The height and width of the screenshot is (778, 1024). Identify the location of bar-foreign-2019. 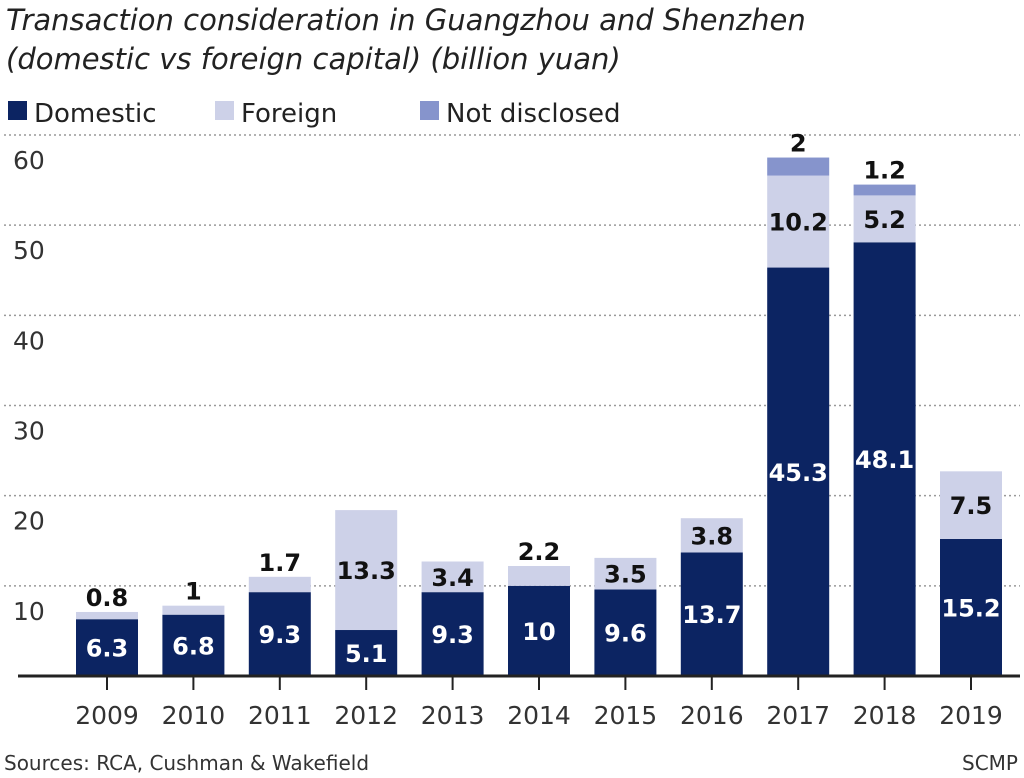
(971, 505).